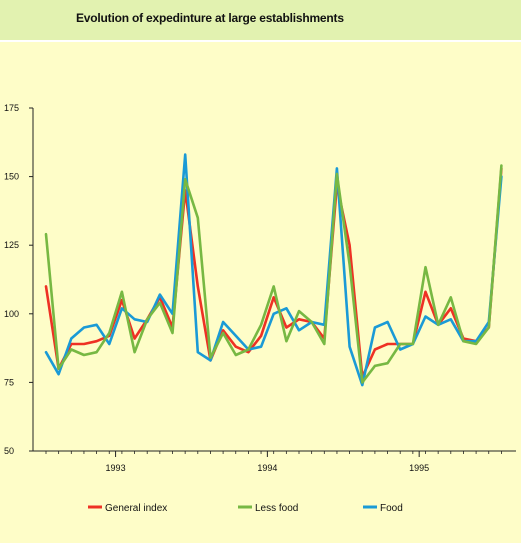  I want to click on y-tick-label: 125, so click(11, 245).